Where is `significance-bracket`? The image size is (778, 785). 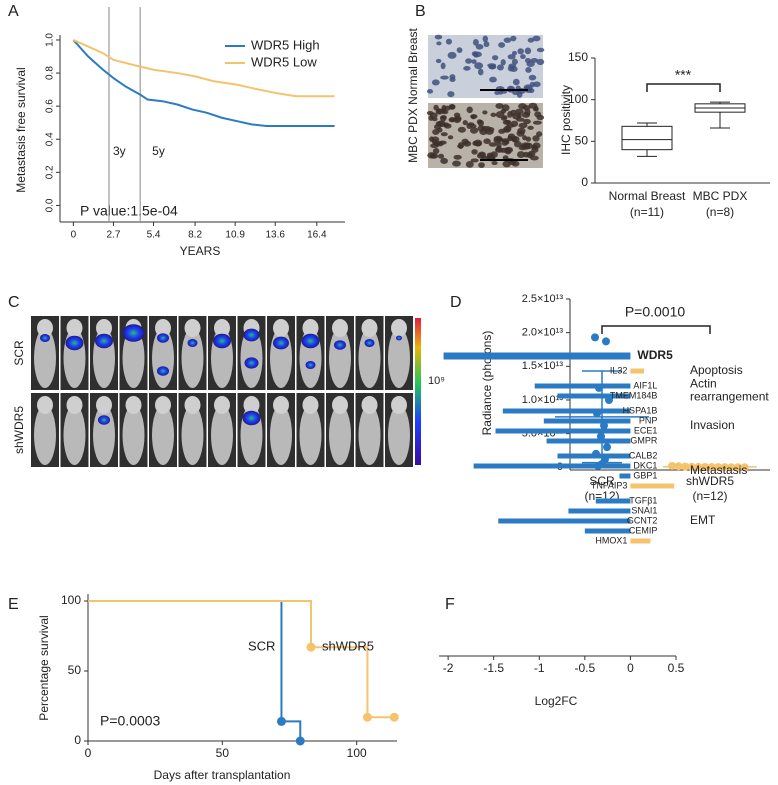
significance-bracket is located at coordinates (683, 87).